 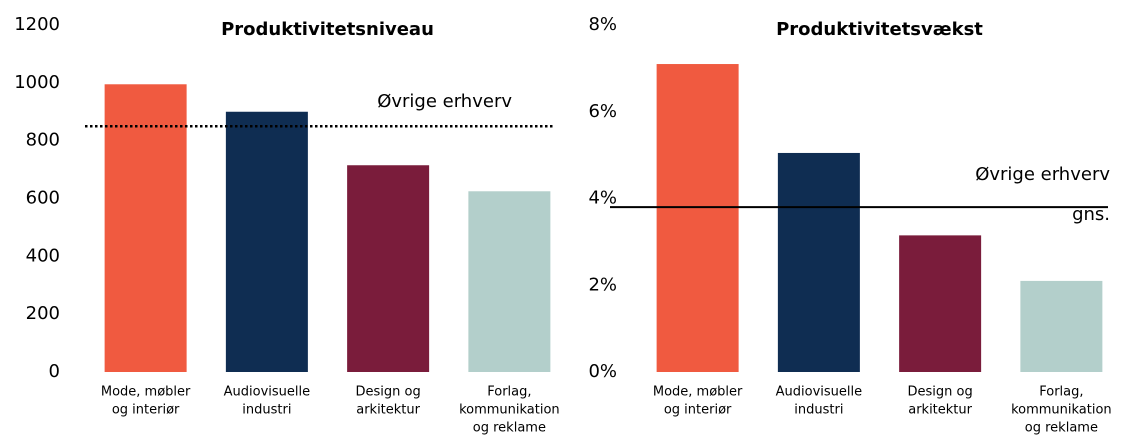 I want to click on y-tick-label: 600, so click(x=43, y=198).